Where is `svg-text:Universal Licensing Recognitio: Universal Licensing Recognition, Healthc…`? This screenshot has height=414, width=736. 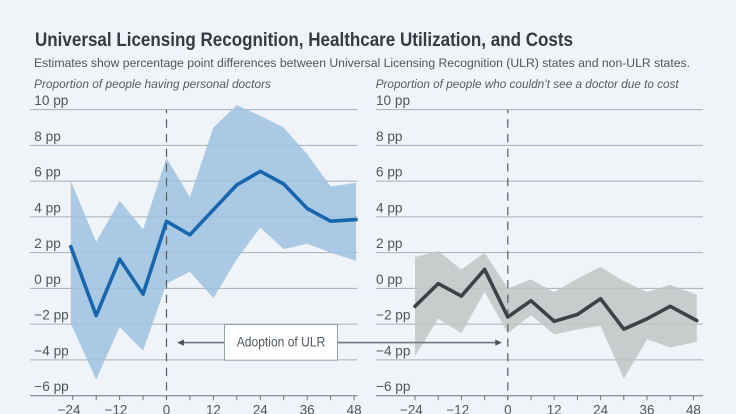 svg-text:Universal Licensing Recognitio: Universal Licensing Recognition, Healthc… is located at coordinates (304, 40).